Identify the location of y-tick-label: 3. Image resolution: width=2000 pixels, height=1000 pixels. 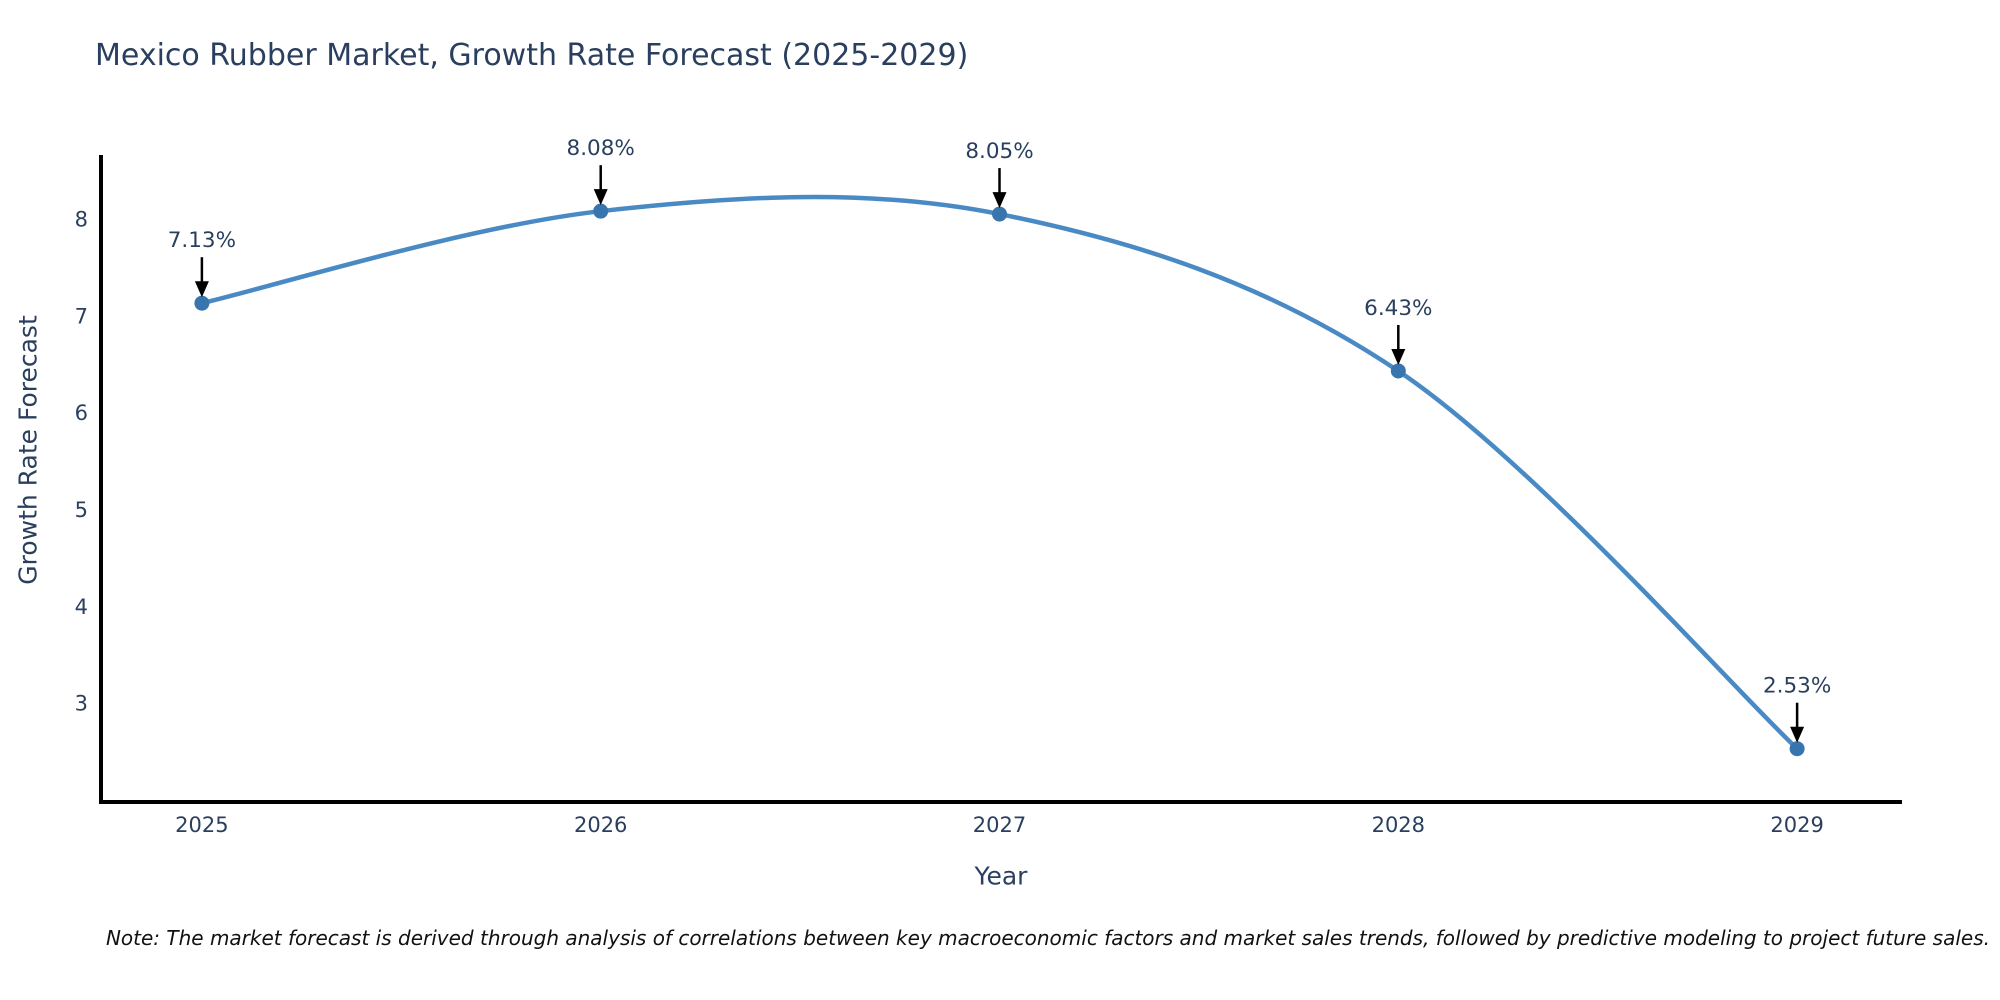
(81, 704).